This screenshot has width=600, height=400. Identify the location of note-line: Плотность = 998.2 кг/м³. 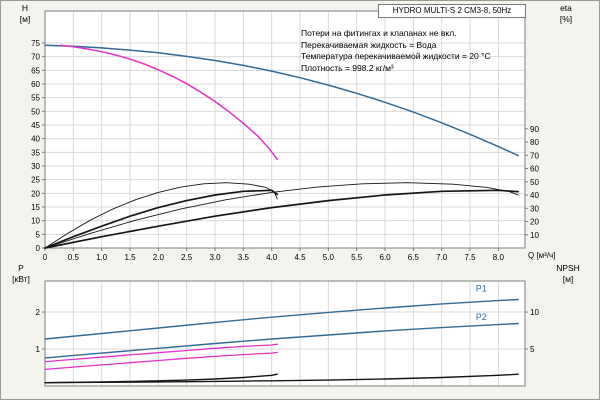
(347, 67).